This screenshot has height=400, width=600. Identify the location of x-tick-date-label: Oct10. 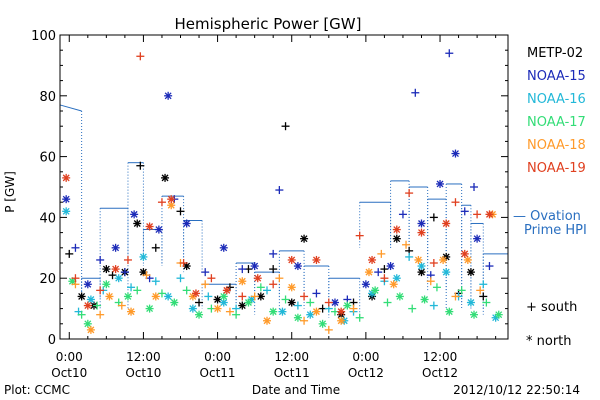
(69, 373).